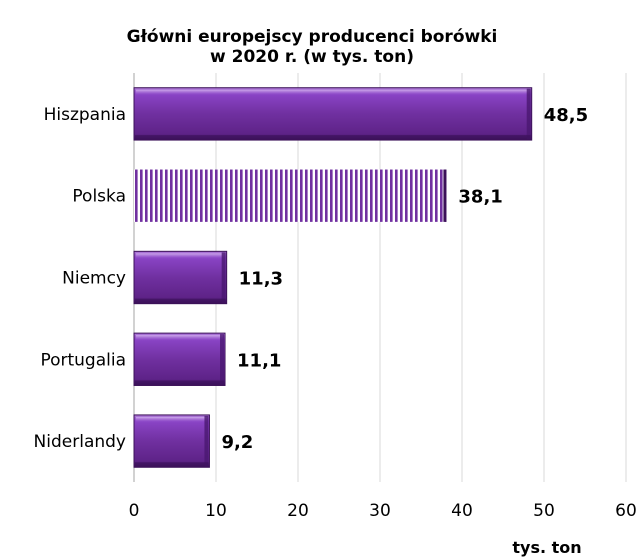 The height and width of the screenshot is (560, 640). What do you see at coordinates (566, 115) in the screenshot?
I see `value-label: 48,5` at bounding box center [566, 115].